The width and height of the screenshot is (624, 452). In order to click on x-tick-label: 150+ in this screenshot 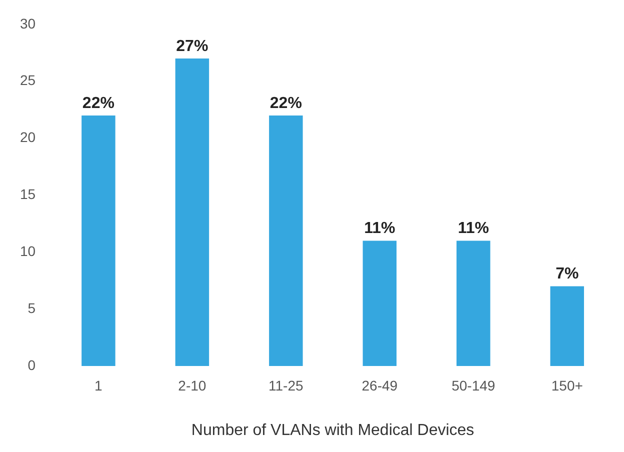, I will do `click(567, 385)`.